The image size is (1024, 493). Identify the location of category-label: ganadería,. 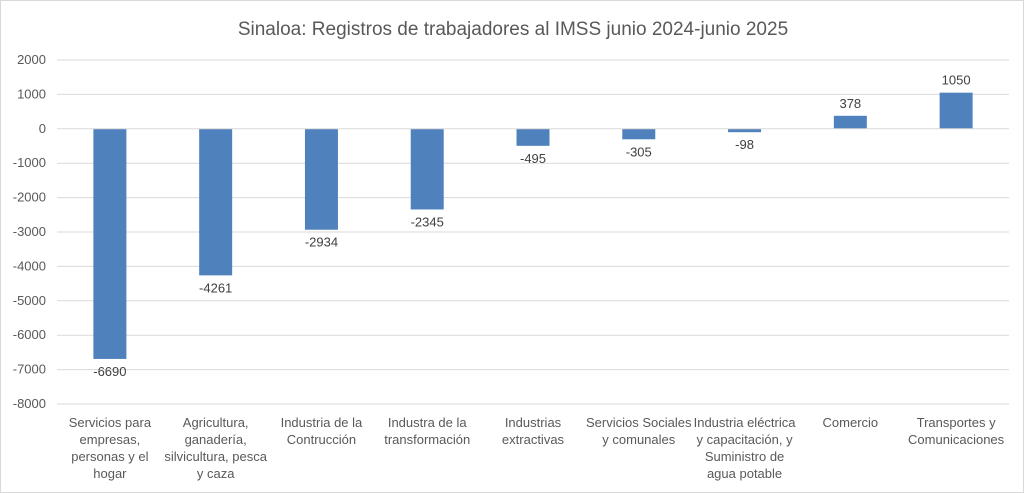
(216, 439).